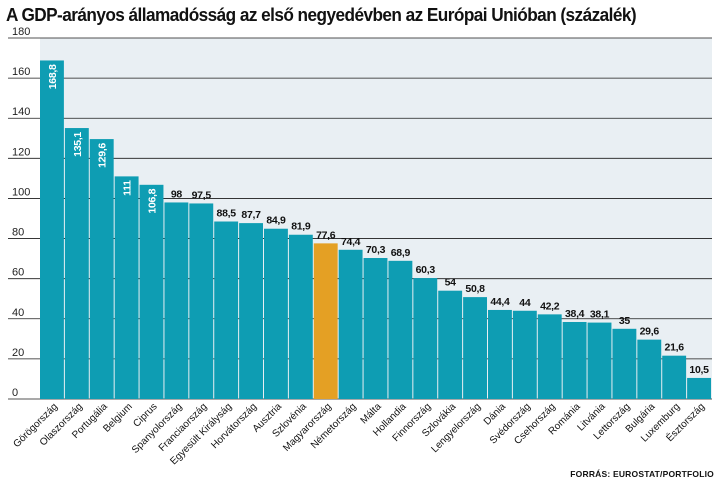  What do you see at coordinates (525, 303) in the screenshot?
I see `bar-value-label: 44` at bounding box center [525, 303].